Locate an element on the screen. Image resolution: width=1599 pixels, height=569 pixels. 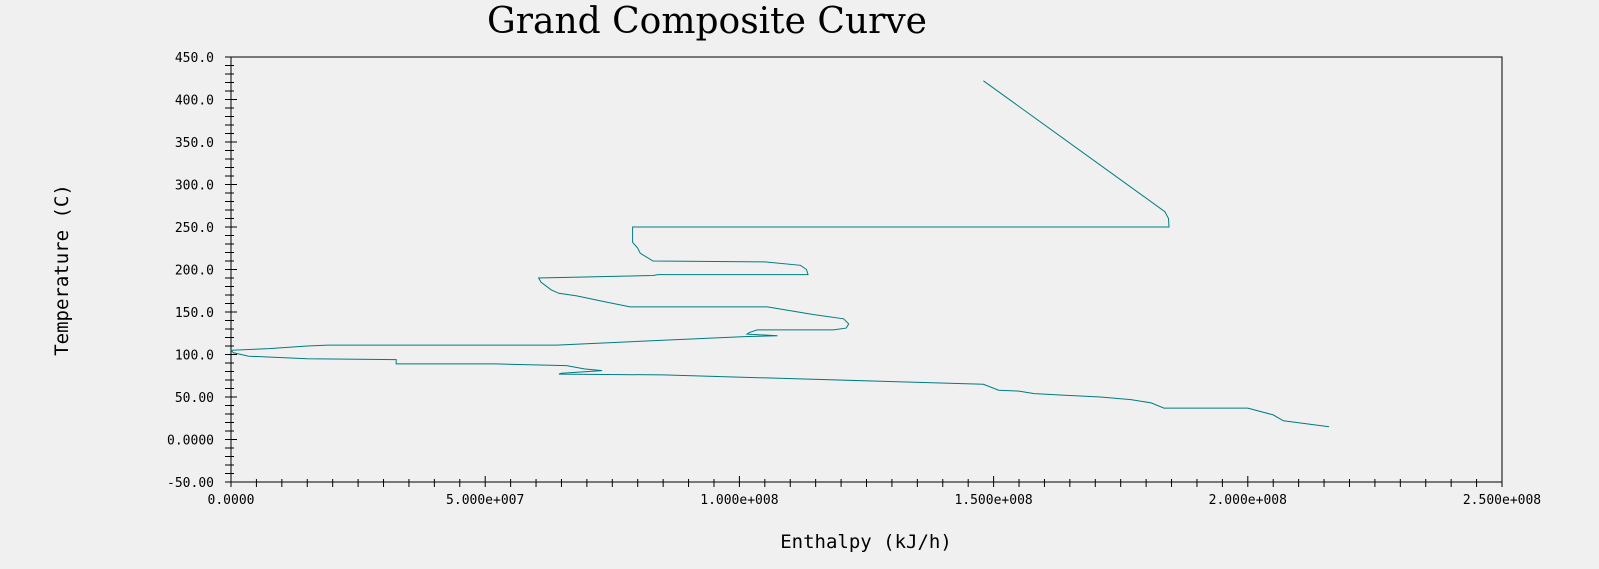
y-tick-label: 100.0 is located at coordinates (194, 356).